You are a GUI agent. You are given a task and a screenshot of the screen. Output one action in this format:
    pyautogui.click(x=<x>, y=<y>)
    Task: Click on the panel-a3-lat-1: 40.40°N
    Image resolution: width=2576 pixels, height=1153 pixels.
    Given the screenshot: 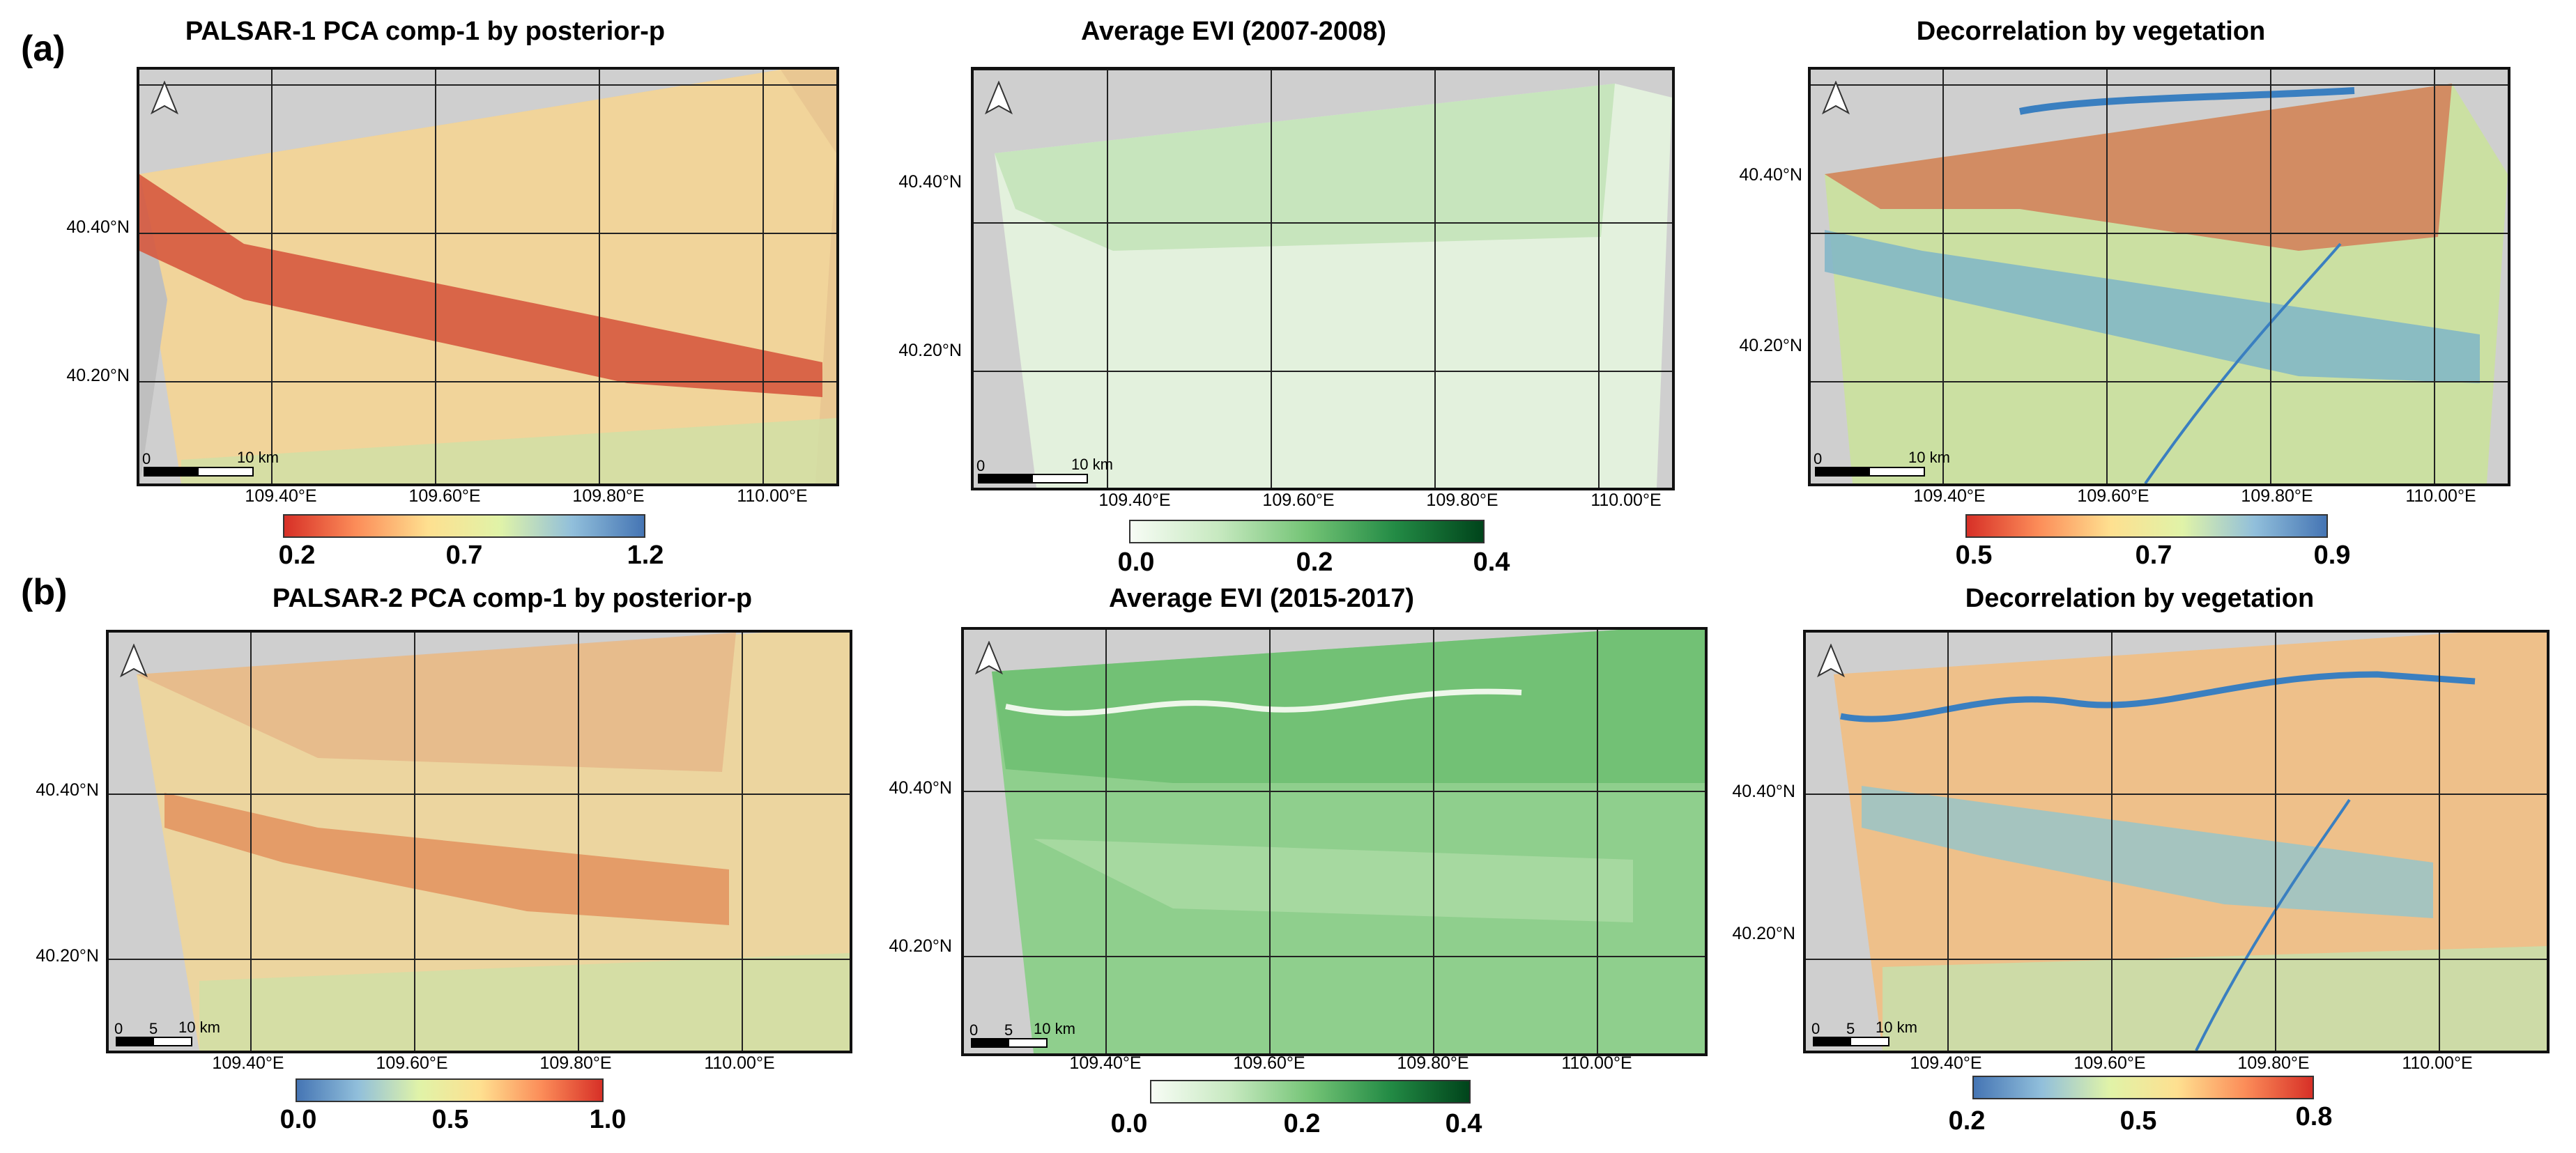 What is the action you would take?
    pyautogui.click(x=1770, y=175)
    